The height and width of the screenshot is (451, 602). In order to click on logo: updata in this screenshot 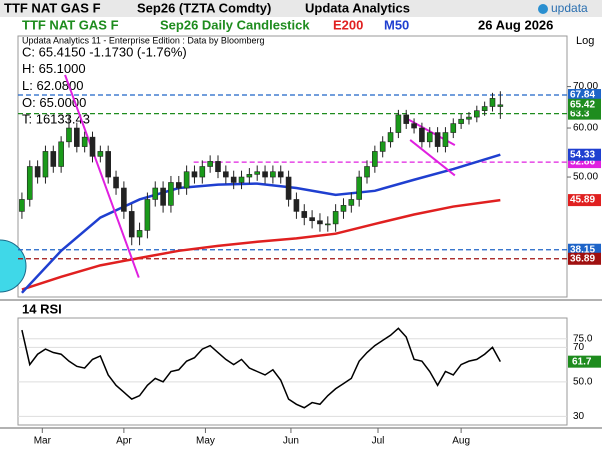, I will do `click(569, 8)`.